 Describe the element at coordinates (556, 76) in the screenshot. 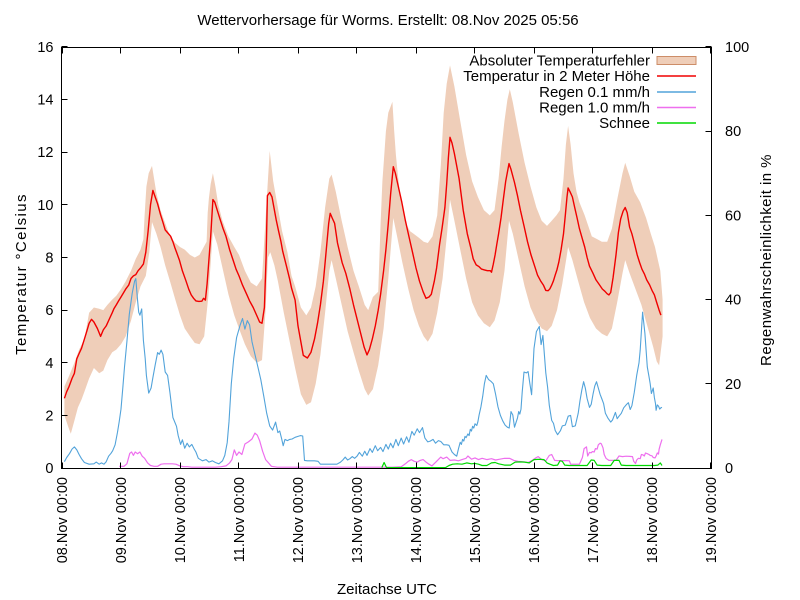

I see `svg-text: Temperatur in 2 Meter Höhe` at that location.